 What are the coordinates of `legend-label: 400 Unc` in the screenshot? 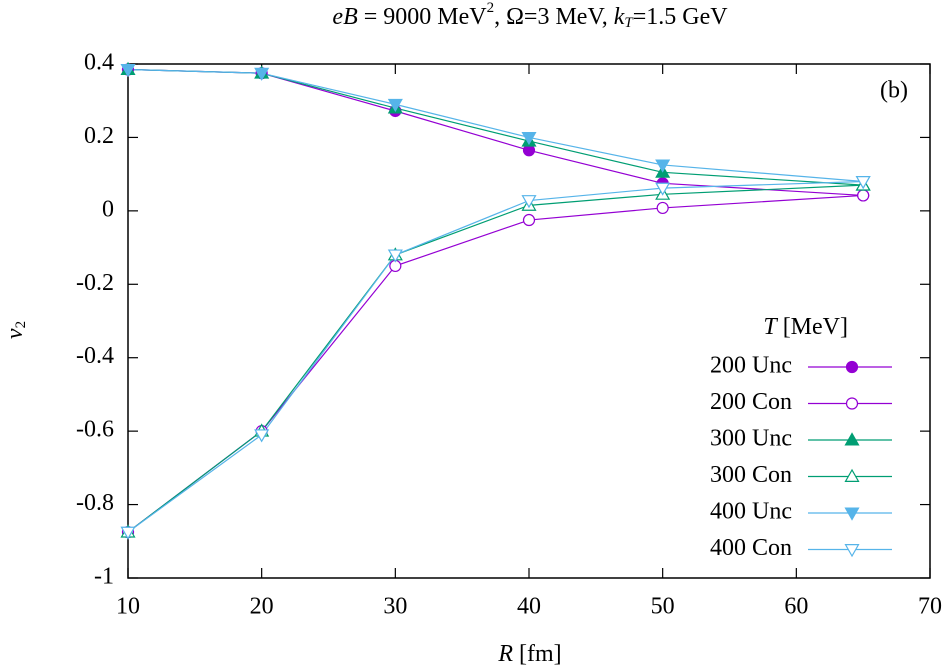 It's located at (751, 512).